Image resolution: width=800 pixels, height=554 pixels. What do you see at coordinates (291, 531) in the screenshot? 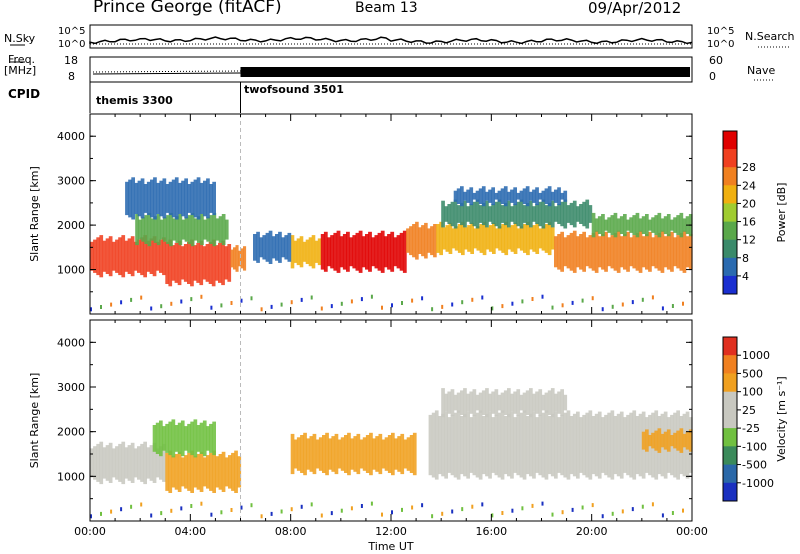
I see `x-tick-label: 08:00` at bounding box center [291, 531].